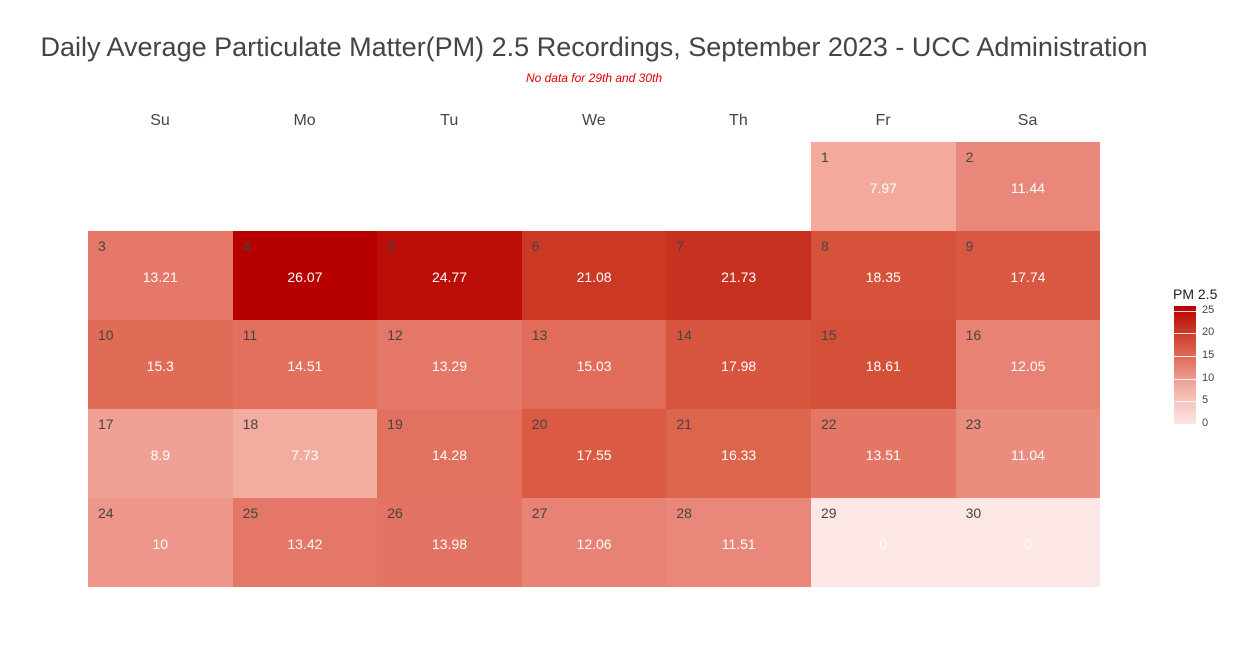  Describe the element at coordinates (829, 424) in the screenshot. I see `cell-day-number: 22` at that location.